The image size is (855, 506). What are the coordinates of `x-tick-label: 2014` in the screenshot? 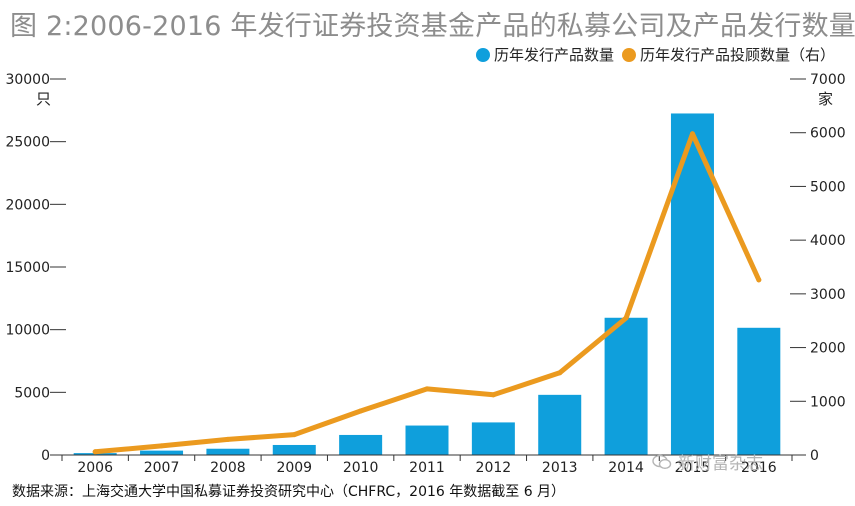 It's located at (626, 468).